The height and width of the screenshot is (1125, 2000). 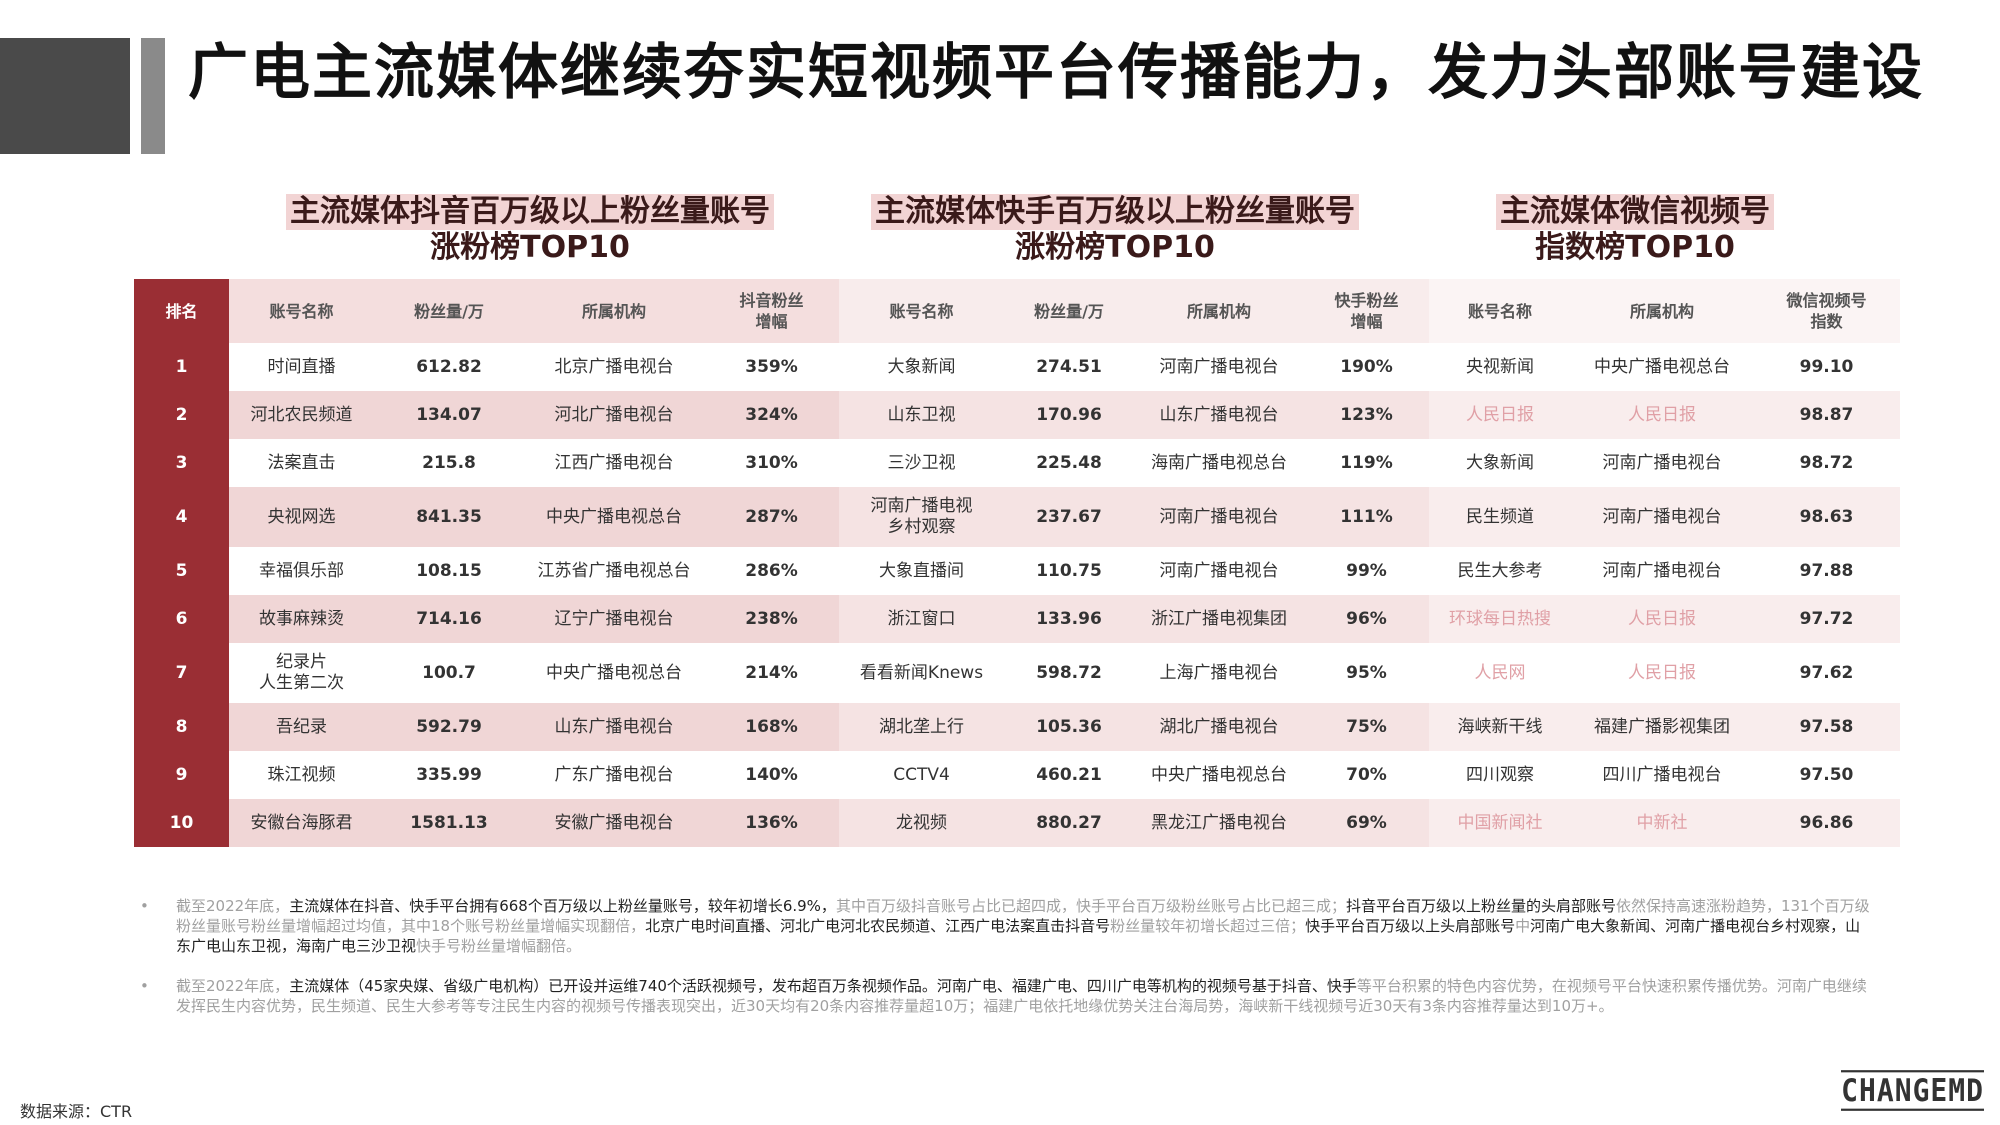 I want to click on cell-dy-name: 安徽台海豚君, so click(x=301, y=823).